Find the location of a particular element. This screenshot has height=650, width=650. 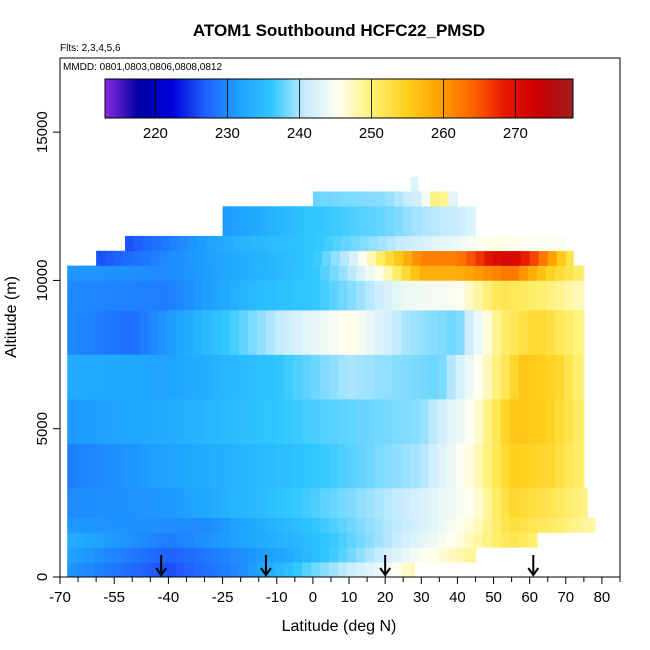

chart-title: ATOM1 Southbound HCFC22_PMSD is located at coordinates (339, 30).